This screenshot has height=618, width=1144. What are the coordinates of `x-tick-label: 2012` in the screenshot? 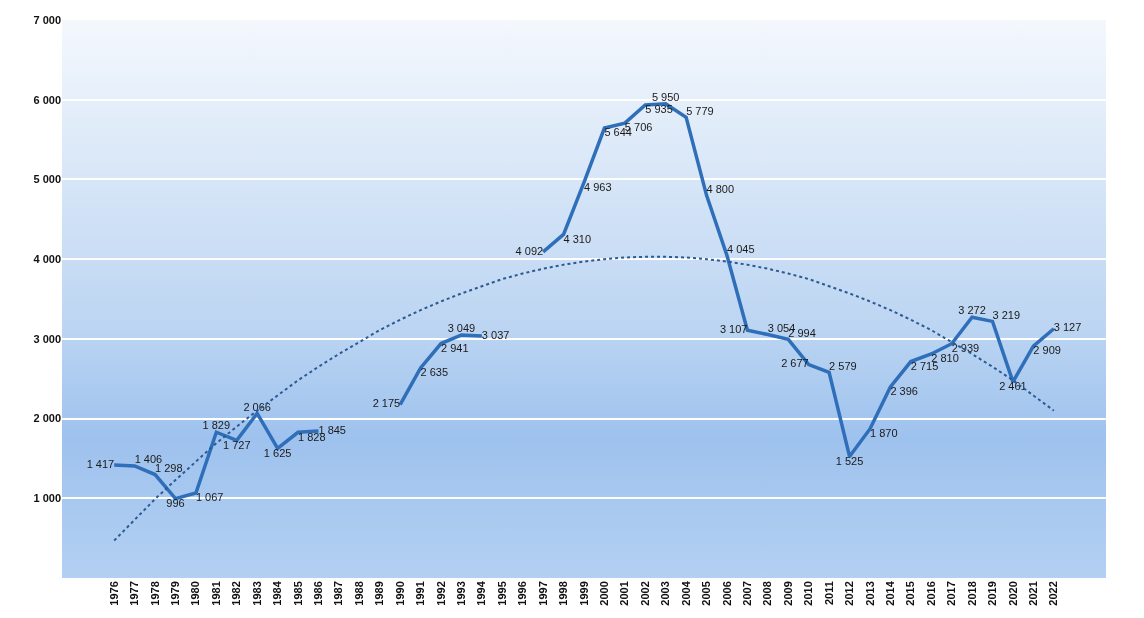 It's located at (849, 593).